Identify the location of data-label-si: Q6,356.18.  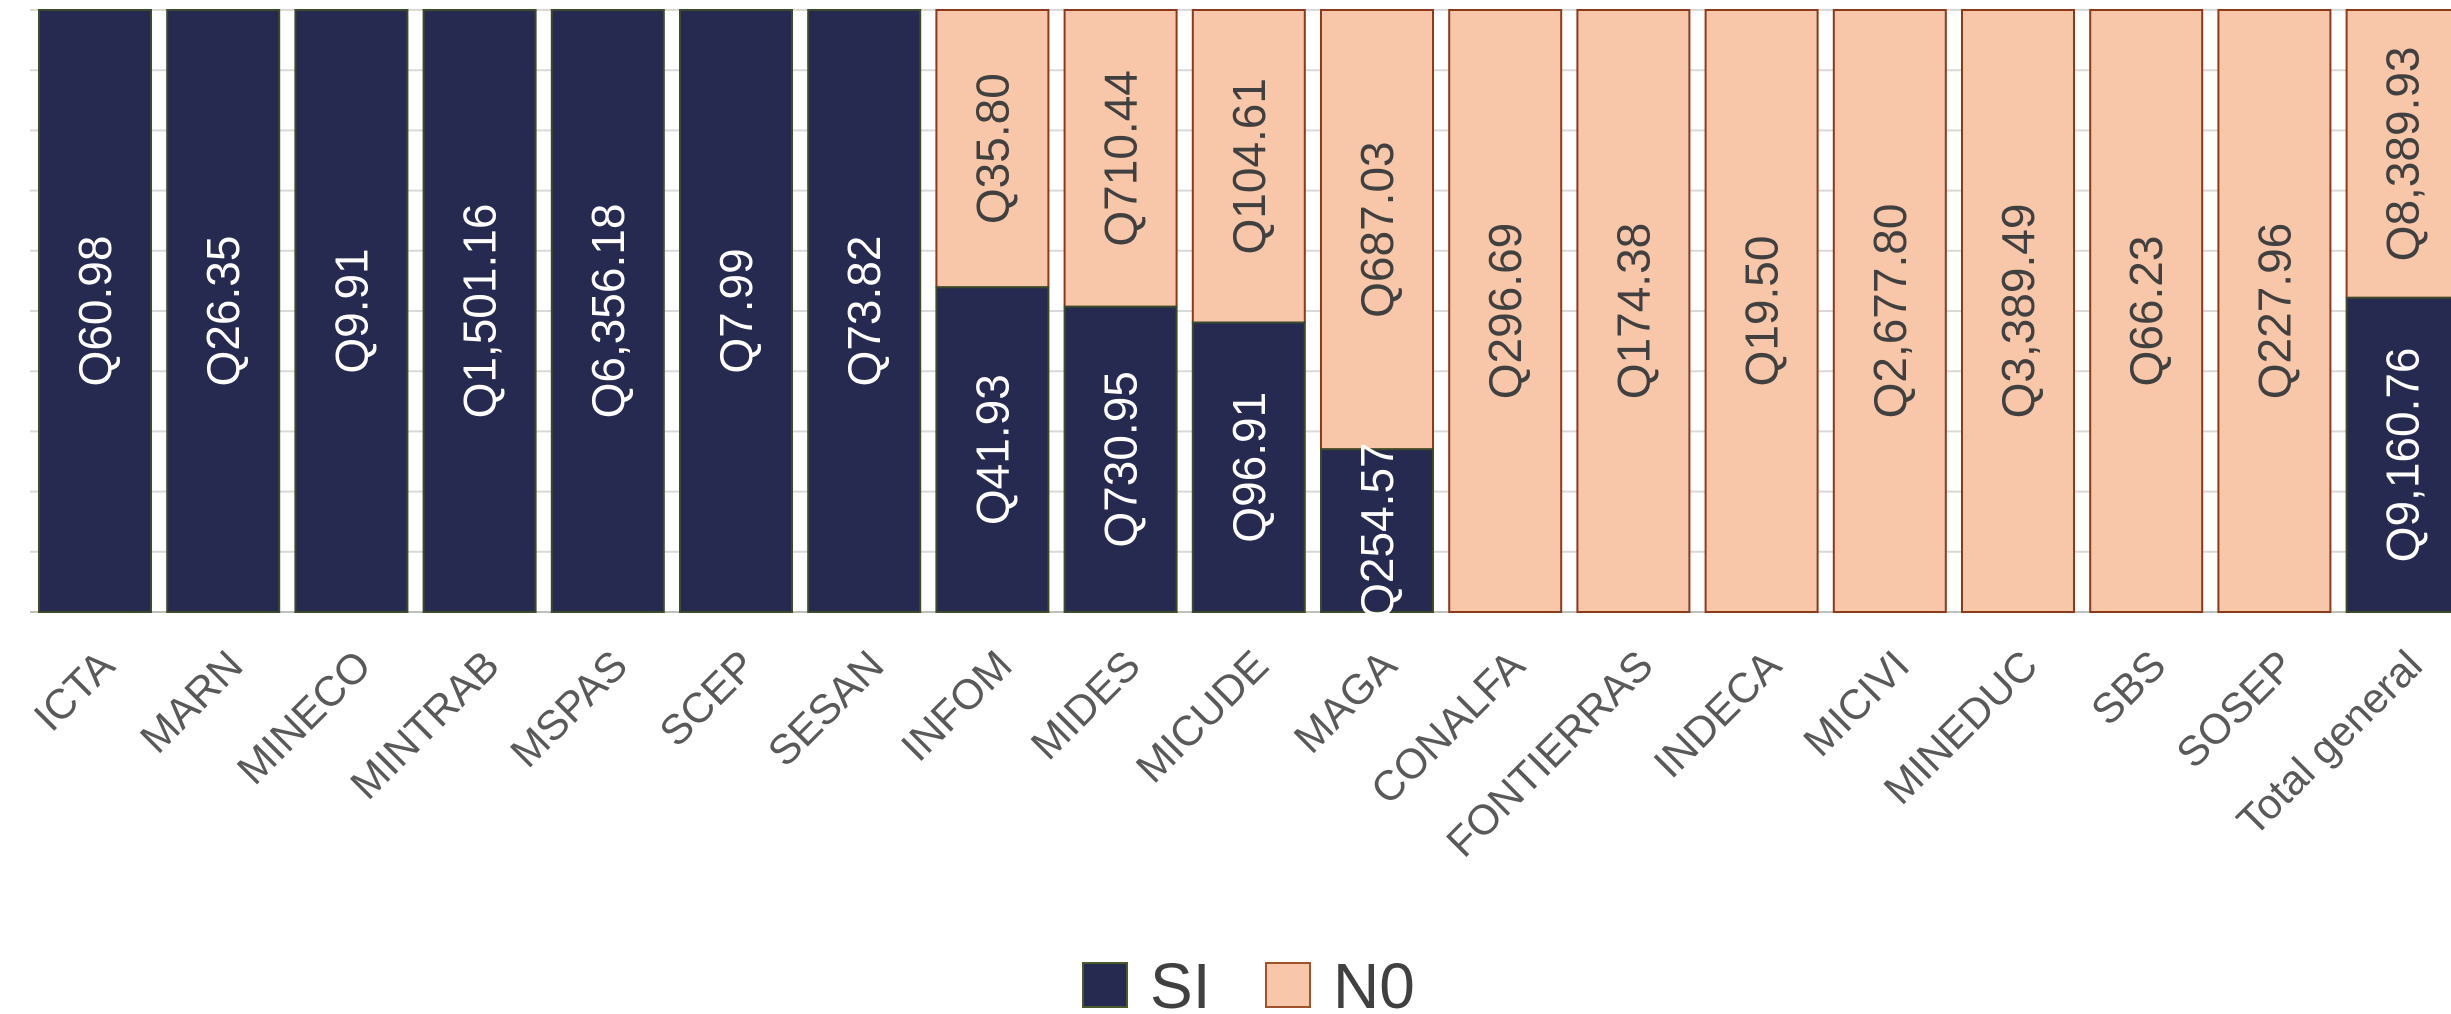
(608, 311).